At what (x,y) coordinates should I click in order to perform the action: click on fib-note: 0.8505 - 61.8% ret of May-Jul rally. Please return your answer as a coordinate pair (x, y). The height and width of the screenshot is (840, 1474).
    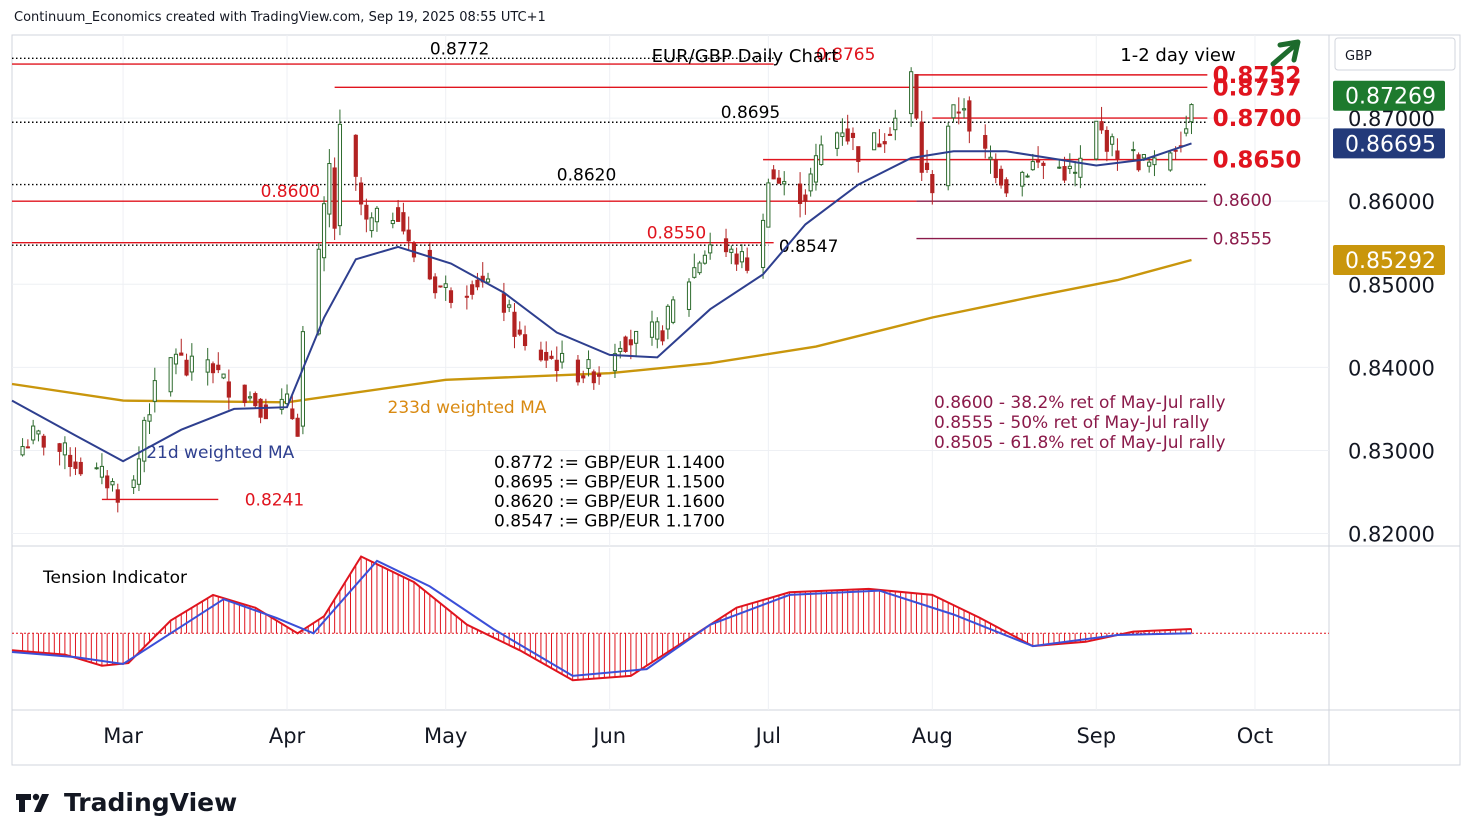
    Looking at the image, I should click on (1080, 443).